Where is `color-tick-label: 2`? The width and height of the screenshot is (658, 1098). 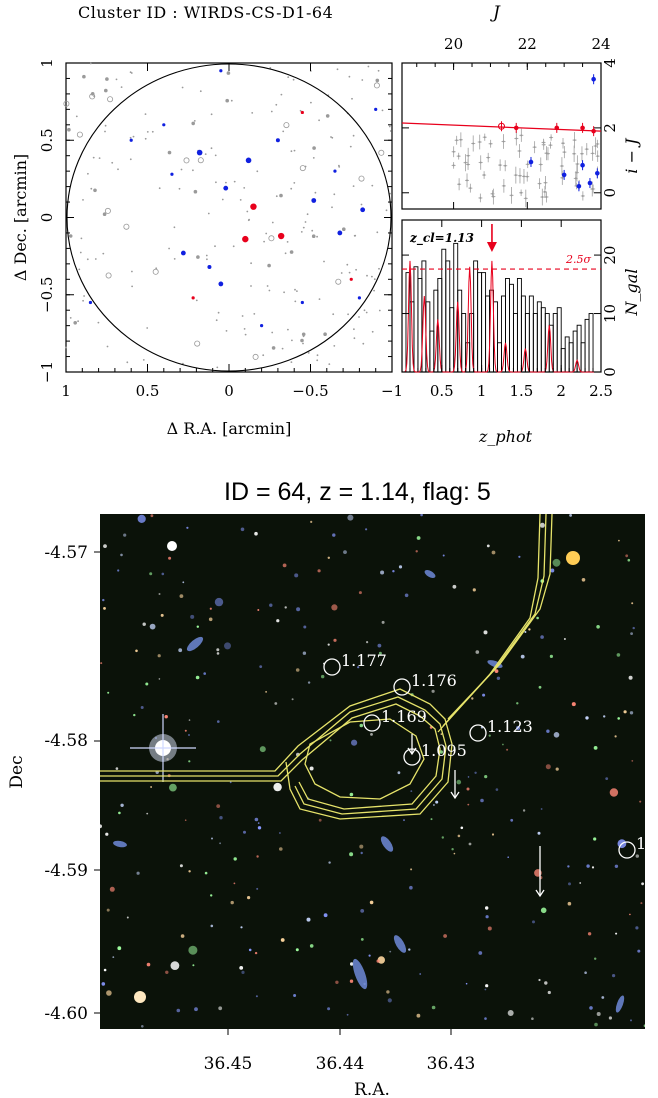 color-tick-label: 2 is located at coordinates (610, 128).